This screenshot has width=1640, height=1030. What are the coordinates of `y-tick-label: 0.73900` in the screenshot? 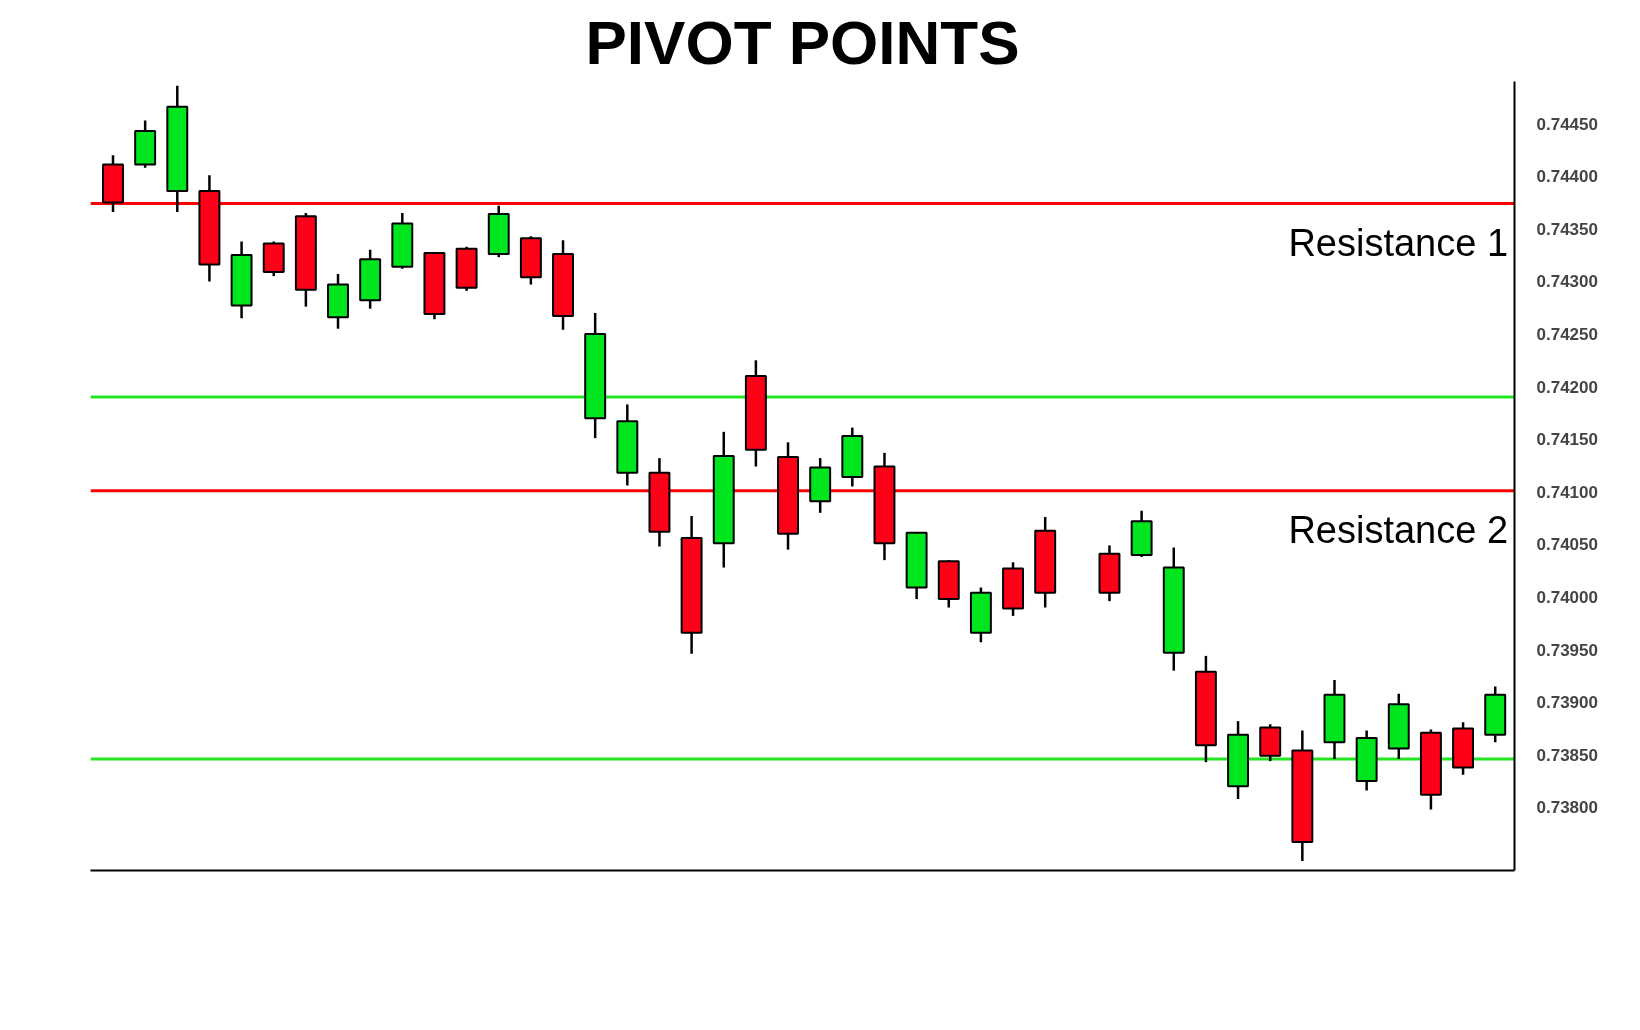 It's located at (1567, 703).